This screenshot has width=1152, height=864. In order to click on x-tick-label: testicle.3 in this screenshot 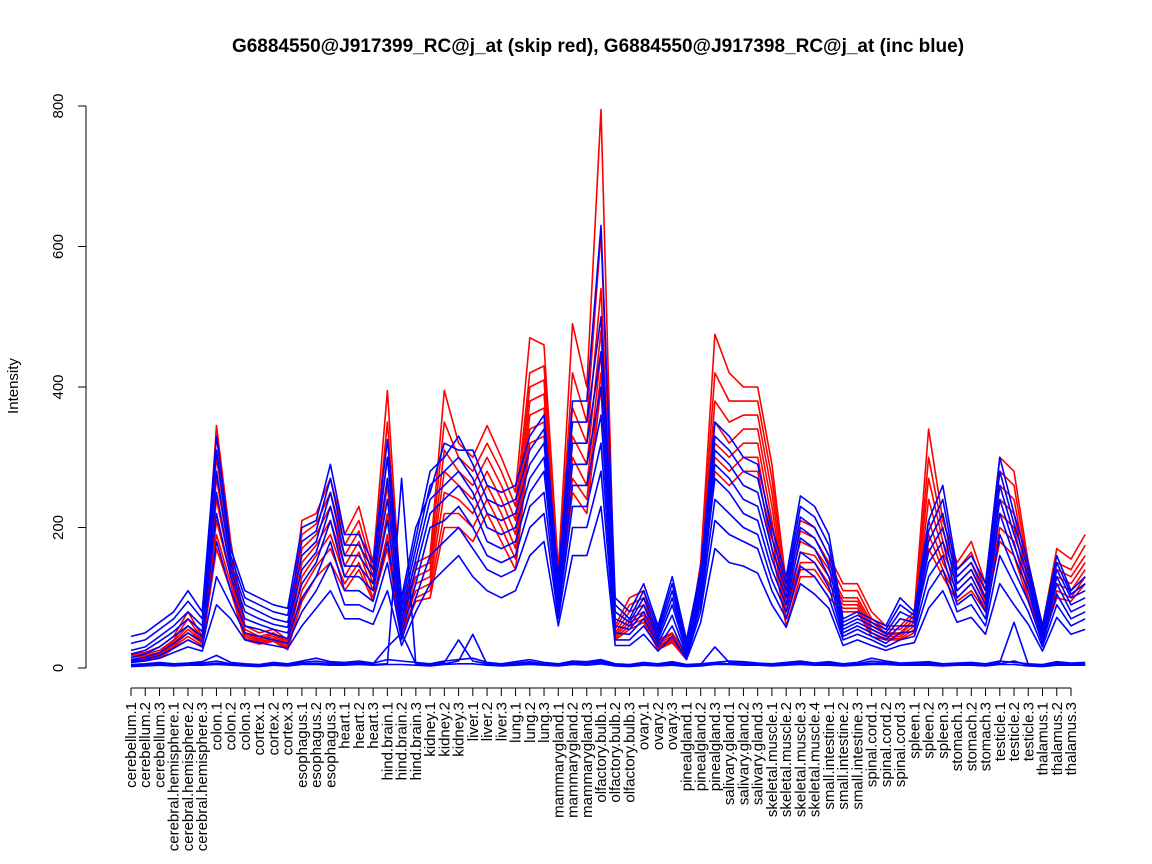, I will do `click(1028, 731)`.